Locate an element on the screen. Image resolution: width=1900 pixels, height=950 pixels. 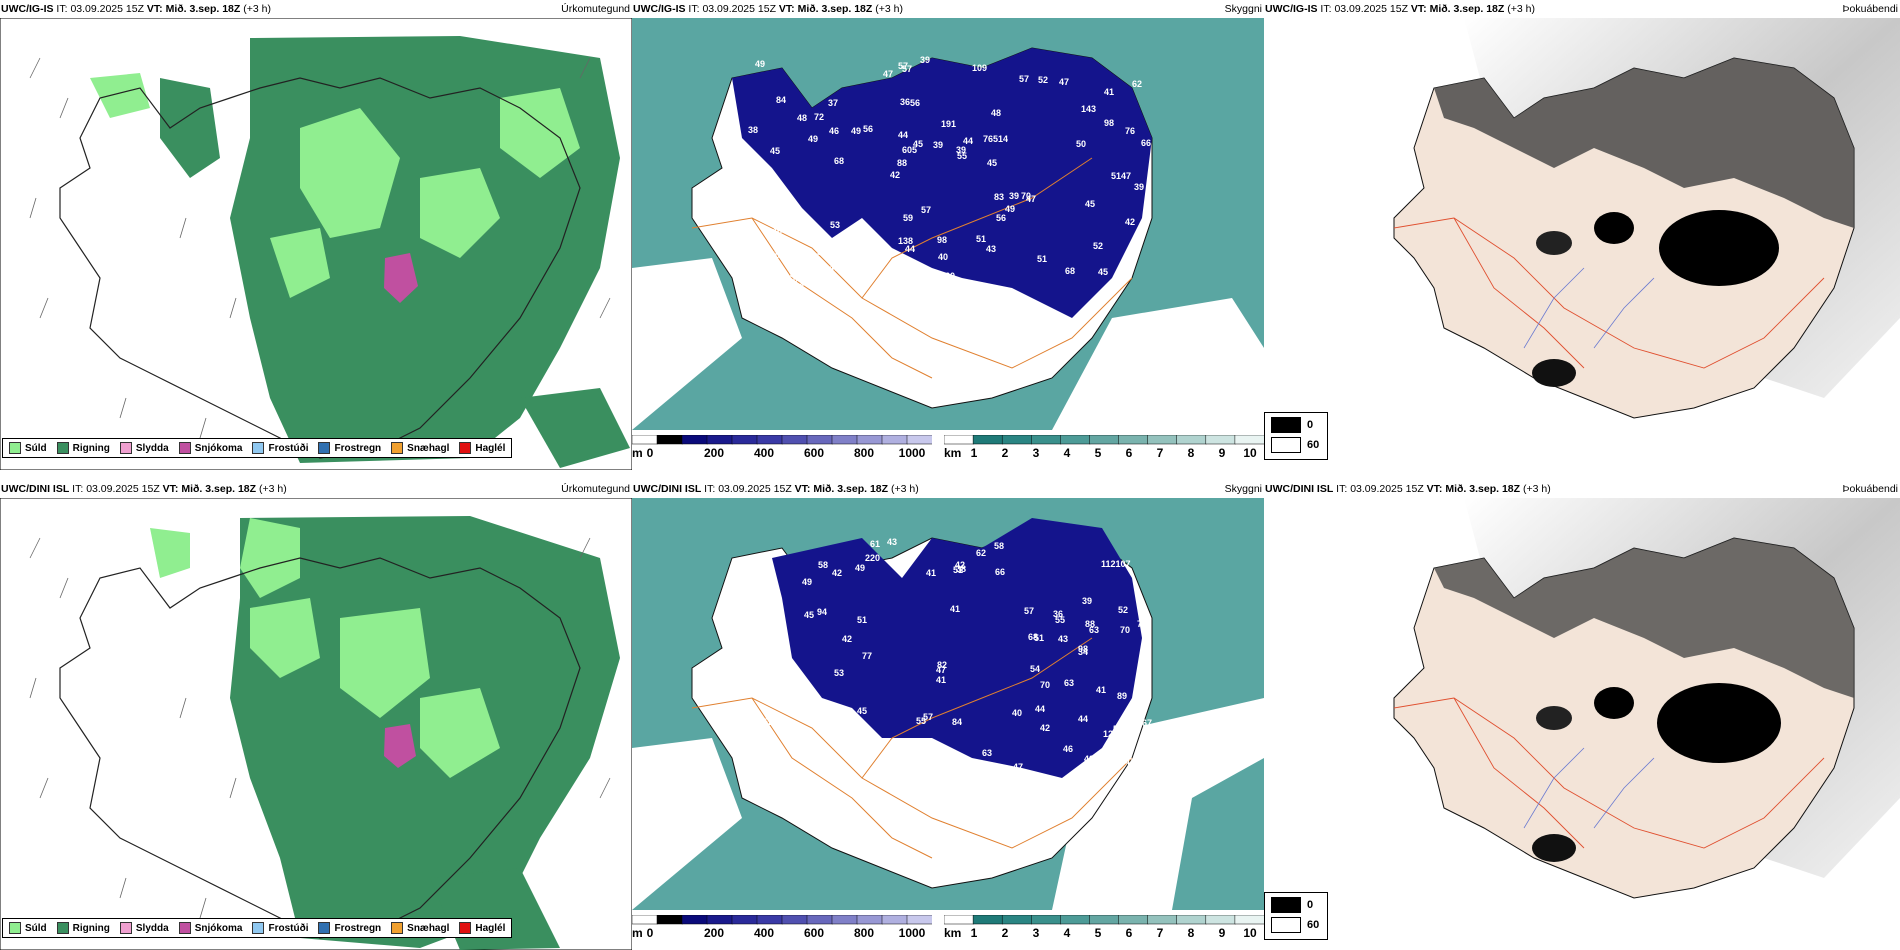
legend-item: Rigning is located at coordinates (83, 448).